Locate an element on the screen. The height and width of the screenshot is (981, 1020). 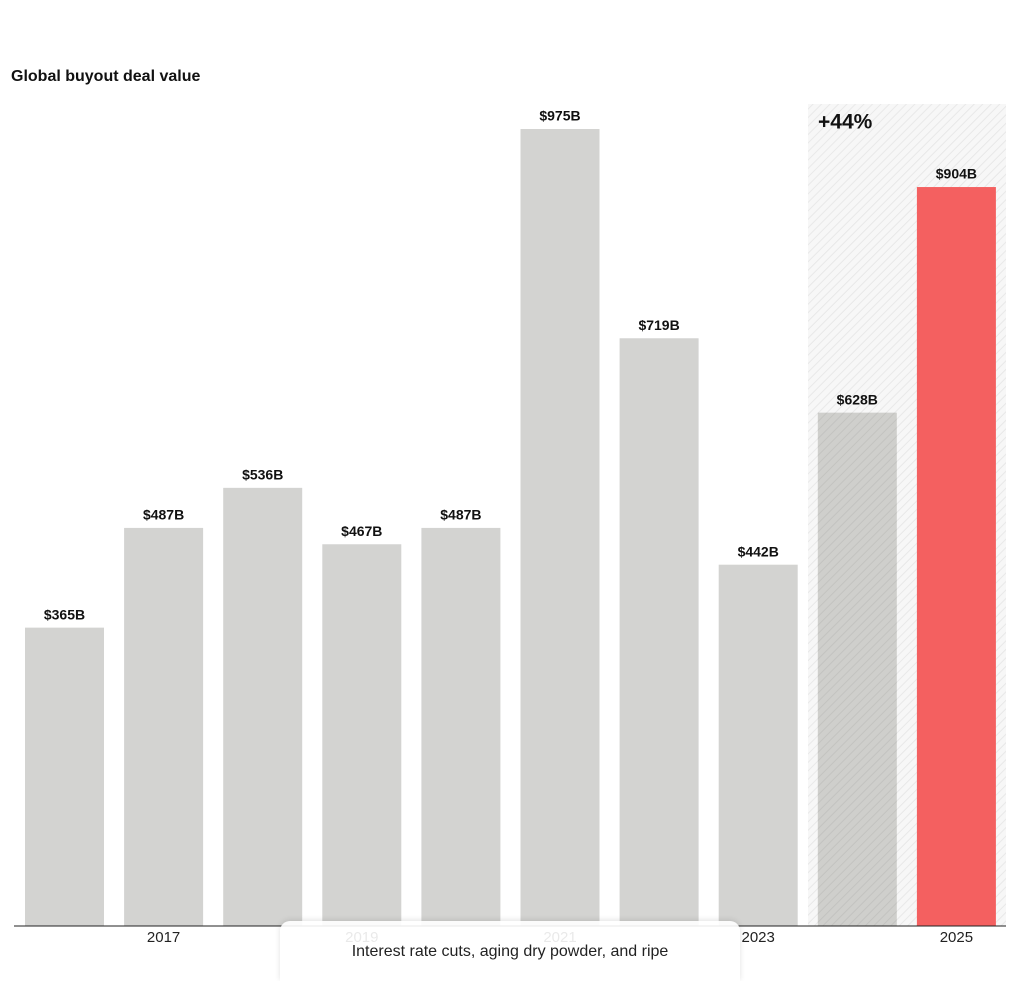
value-label: $442B is located at coordinates (758, 551).